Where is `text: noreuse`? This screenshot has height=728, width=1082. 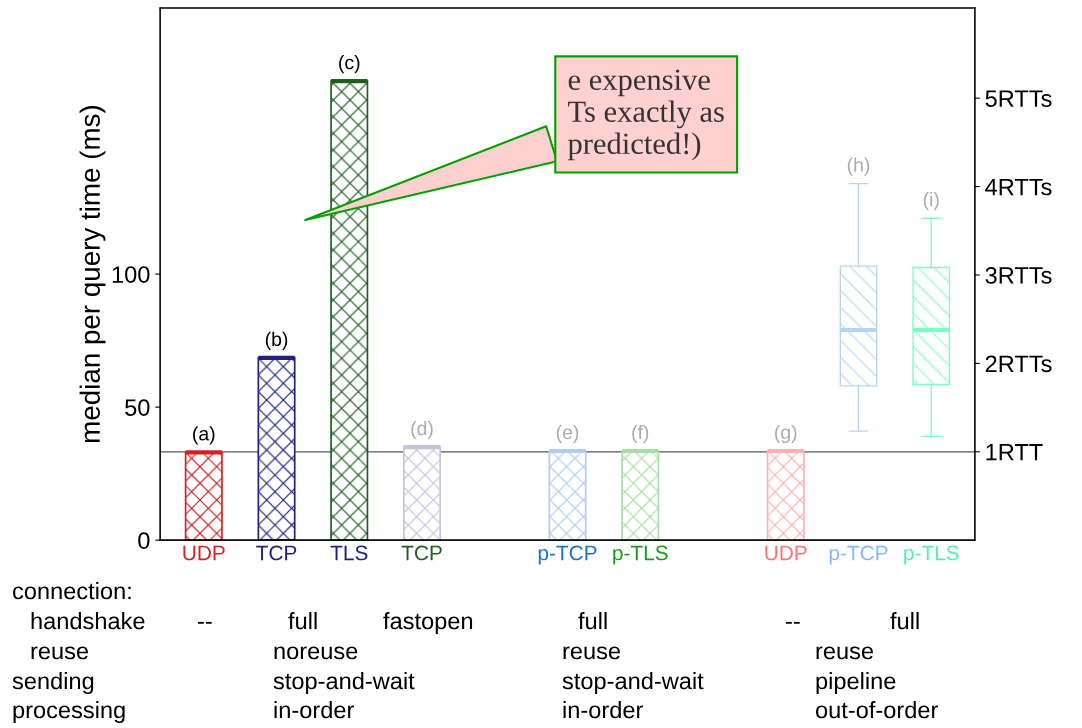
text: noreuse is located at coordinates (316, 653).